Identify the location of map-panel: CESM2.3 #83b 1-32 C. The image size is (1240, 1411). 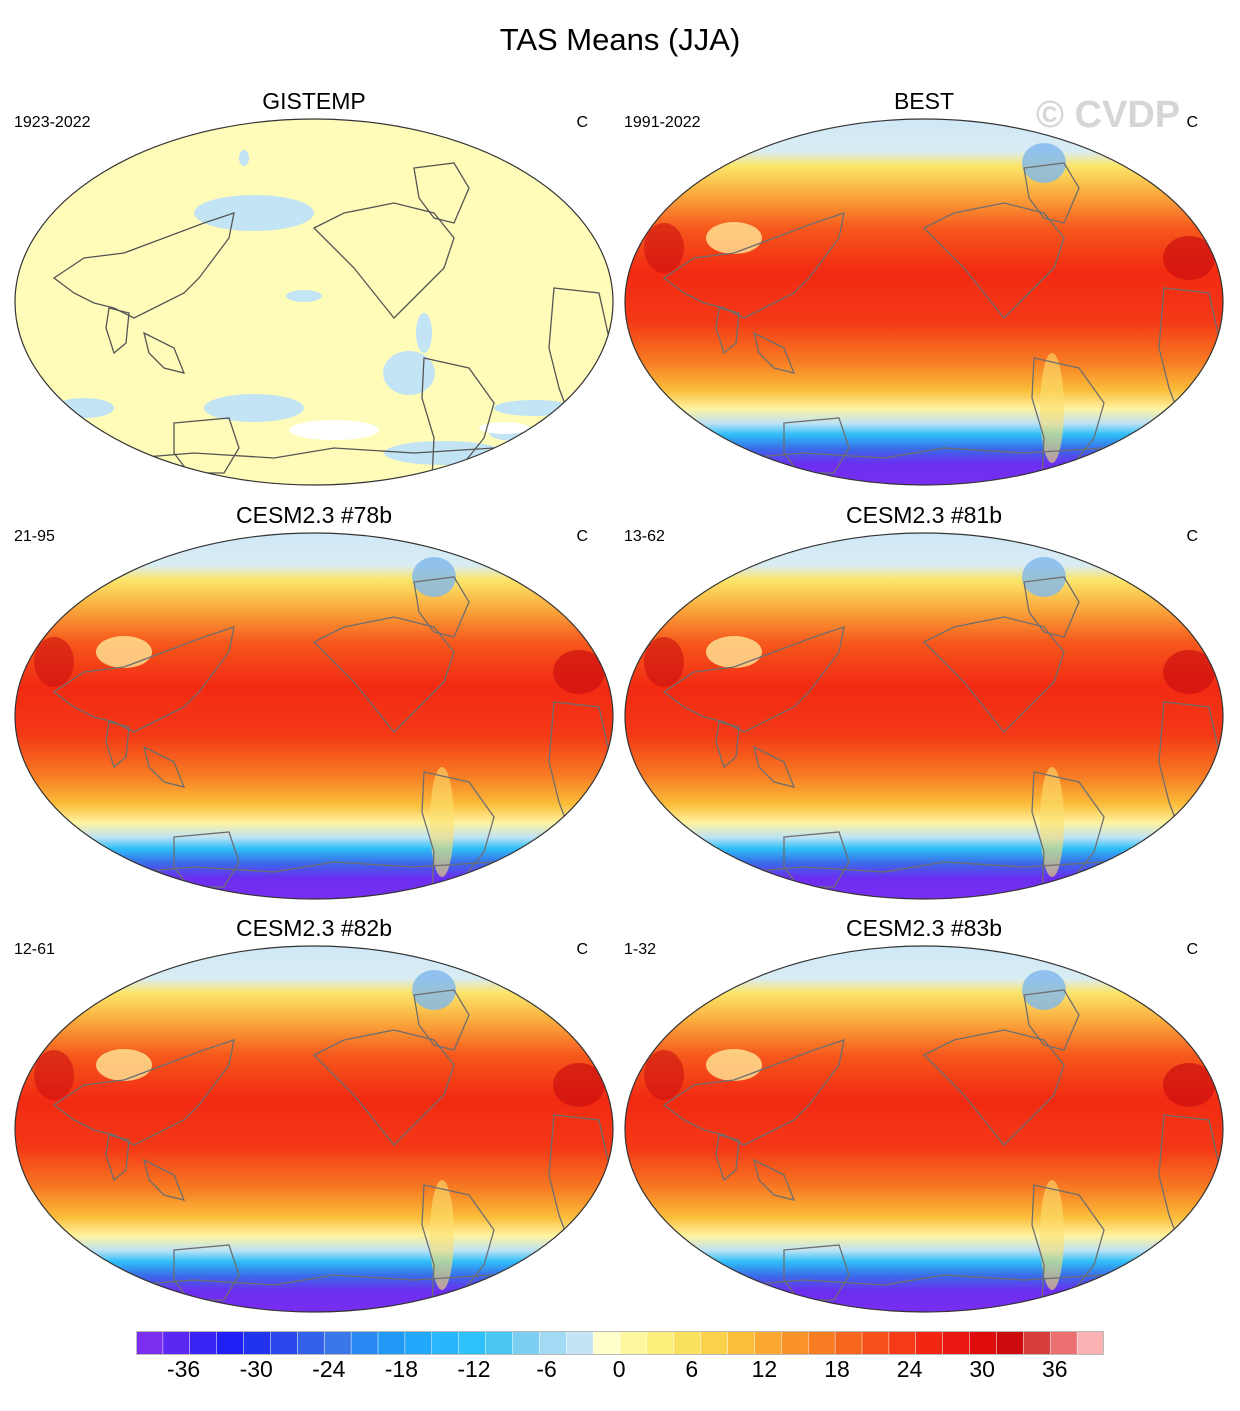
(924, 1114).